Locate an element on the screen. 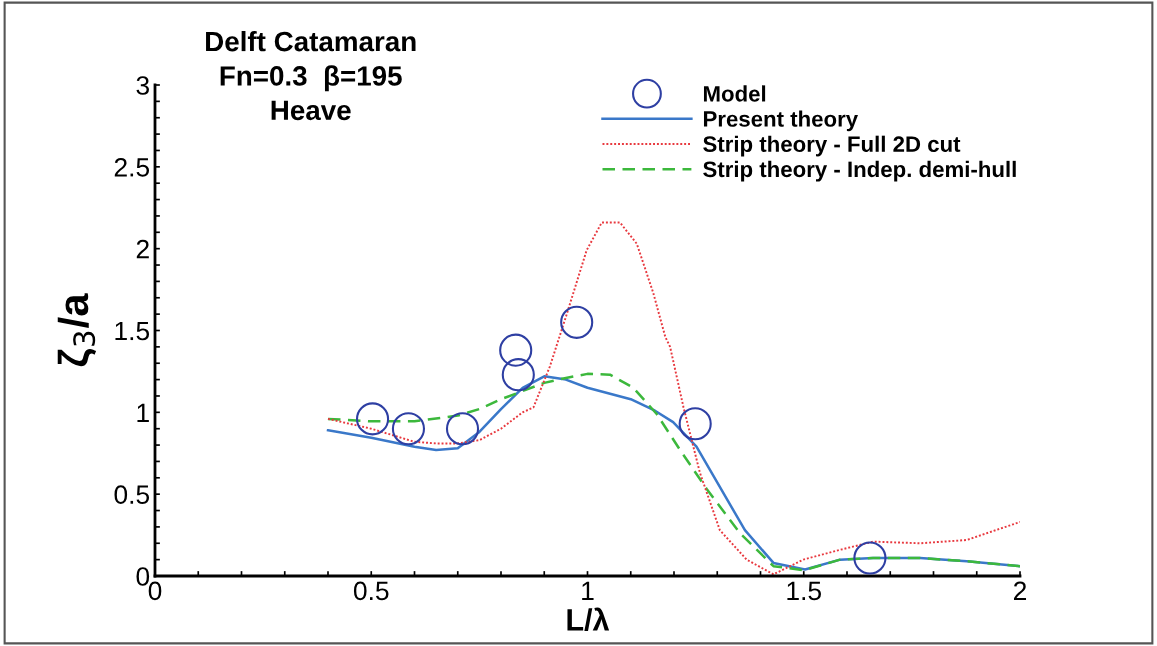 The width and height of the screenshot is (1157, 646). legend-label: Model is located at coordinates (734, 93).